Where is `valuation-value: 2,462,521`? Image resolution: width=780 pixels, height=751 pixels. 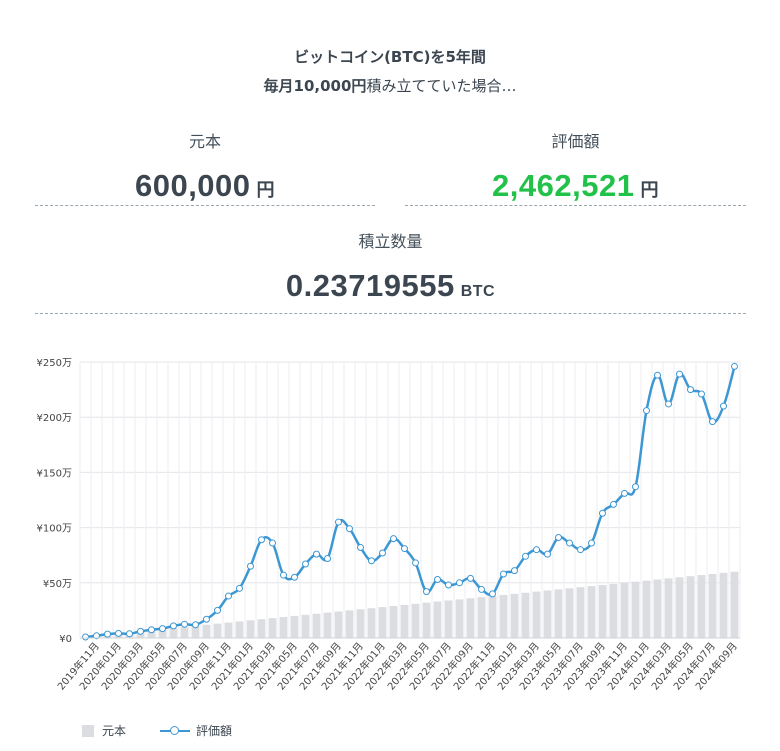 valuation-value: 2,462,521 is located at coordinates (563, 185).